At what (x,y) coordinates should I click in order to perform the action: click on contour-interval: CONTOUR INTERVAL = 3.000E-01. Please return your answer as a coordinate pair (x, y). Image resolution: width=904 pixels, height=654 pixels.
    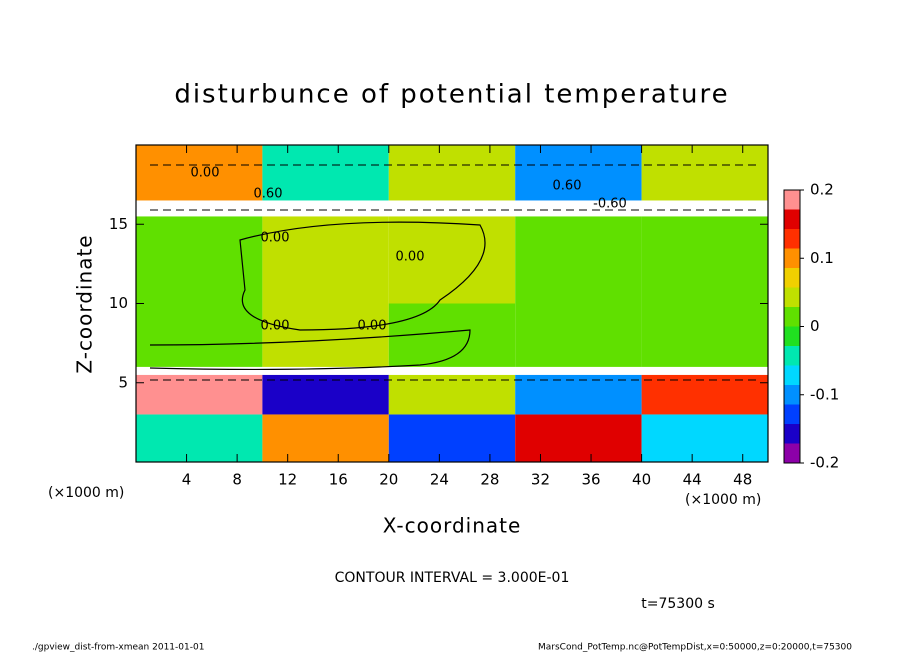
    Looking at the image, I should click on (452, 578).